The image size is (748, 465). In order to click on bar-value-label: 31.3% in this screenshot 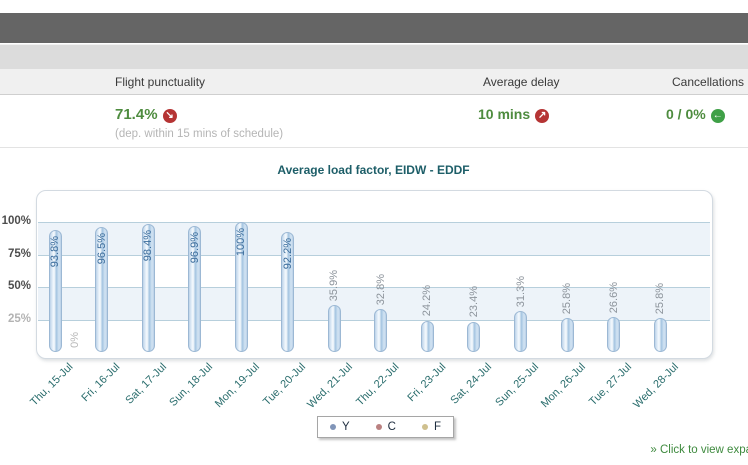, I will do `click(520, 292)`.